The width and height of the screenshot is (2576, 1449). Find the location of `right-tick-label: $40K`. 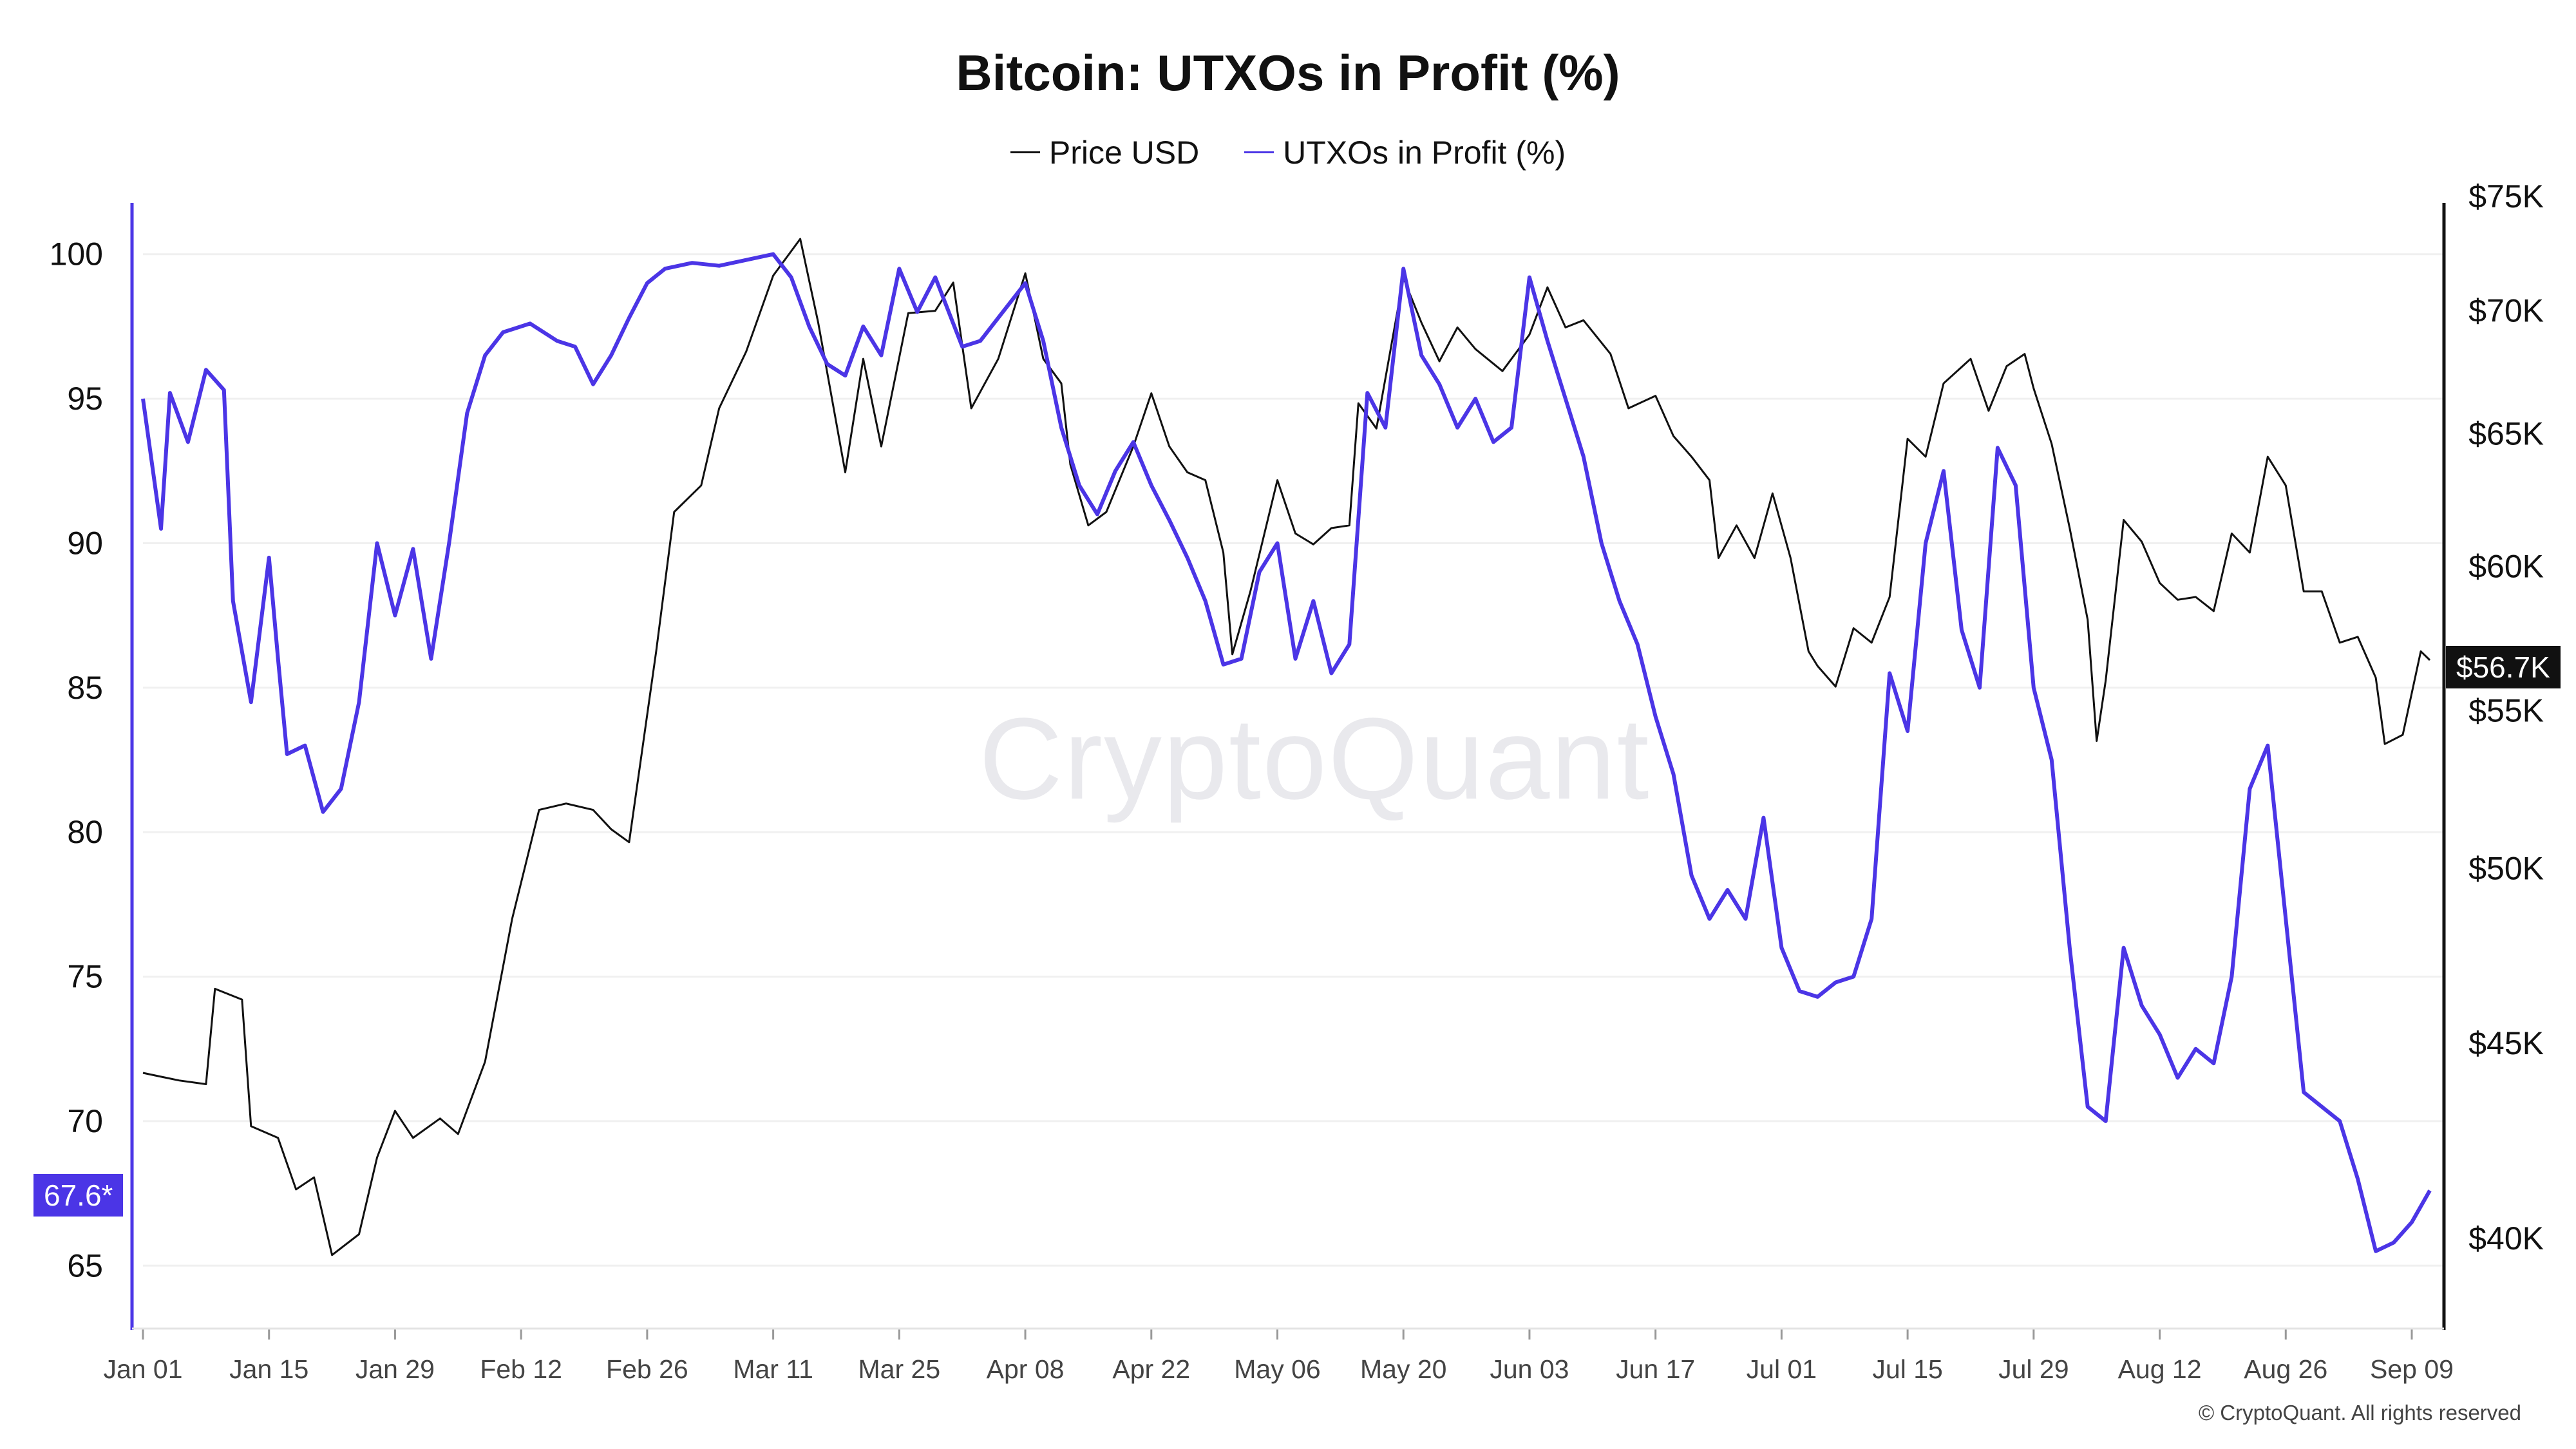

right-tick-label: $40K is located at coordinates (2506, 1238).